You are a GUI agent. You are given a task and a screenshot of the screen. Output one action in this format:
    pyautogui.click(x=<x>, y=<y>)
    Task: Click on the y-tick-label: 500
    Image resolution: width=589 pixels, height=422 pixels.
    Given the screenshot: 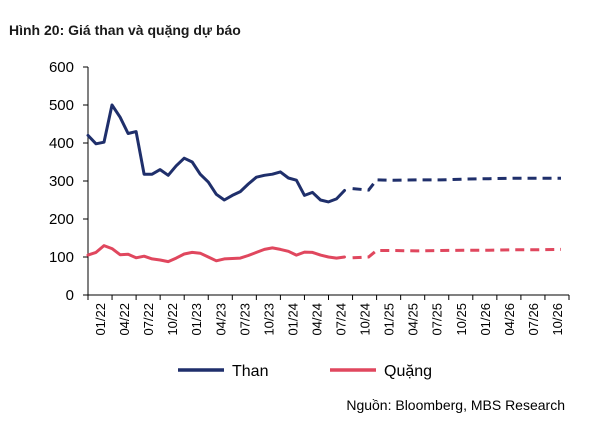 What is the action you would take?
    pyautogui.click(x=61, y=105)
    